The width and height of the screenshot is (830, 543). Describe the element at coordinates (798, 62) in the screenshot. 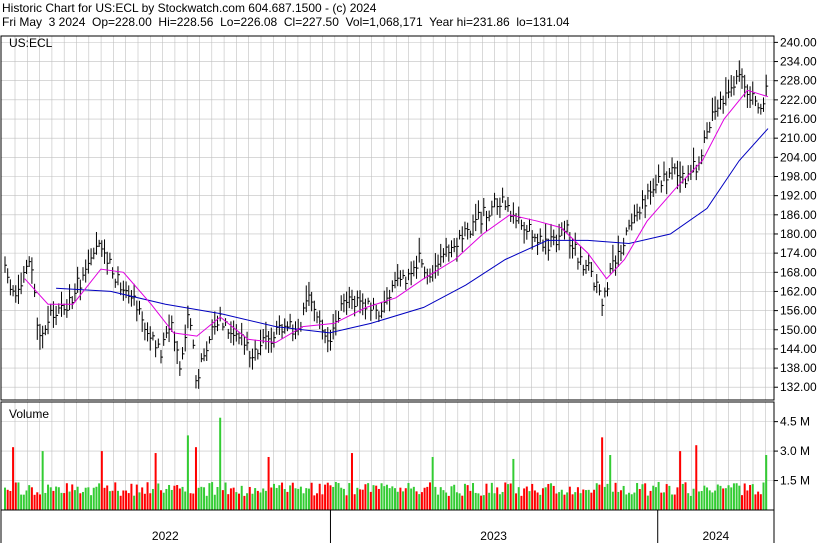

I see `price-tick-label: 234.00` at that location.